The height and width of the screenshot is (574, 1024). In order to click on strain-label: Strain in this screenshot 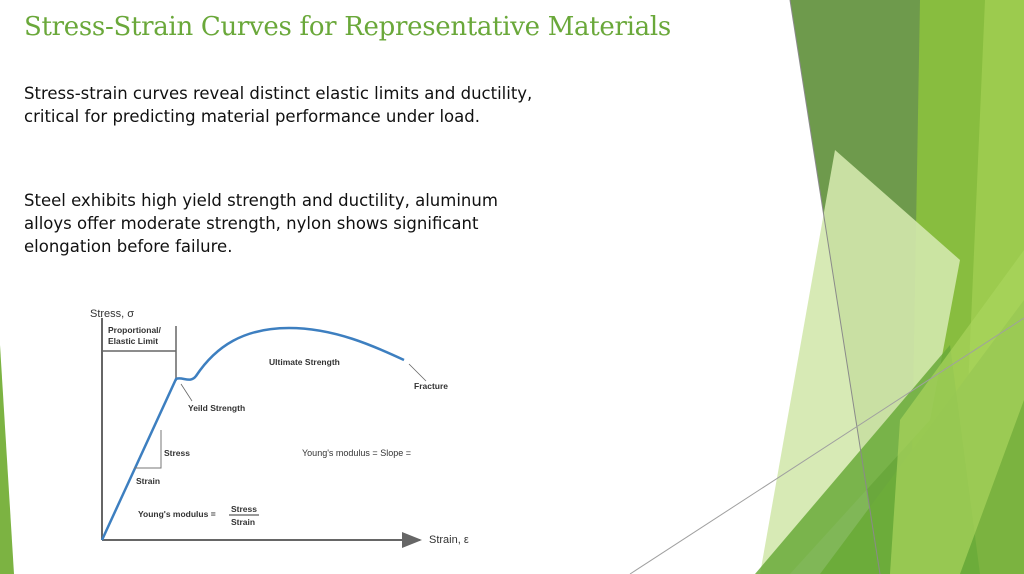, I will do `click(148, 481)`.